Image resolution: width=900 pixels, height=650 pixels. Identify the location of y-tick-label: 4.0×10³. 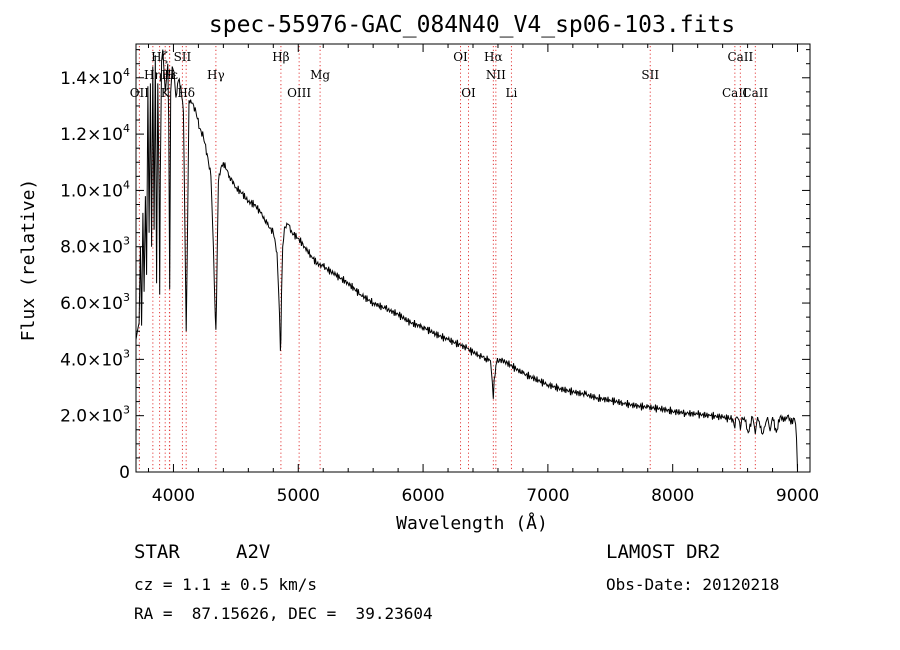
(95, 358).